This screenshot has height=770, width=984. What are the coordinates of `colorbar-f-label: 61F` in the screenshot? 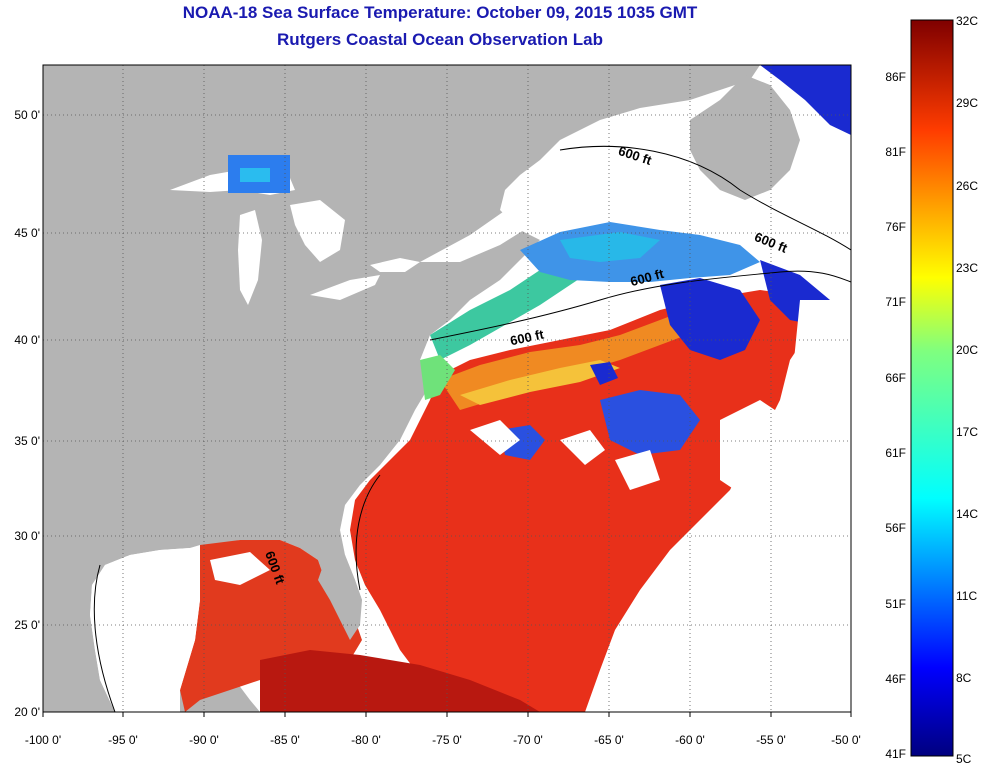 It's located at (895, 453).